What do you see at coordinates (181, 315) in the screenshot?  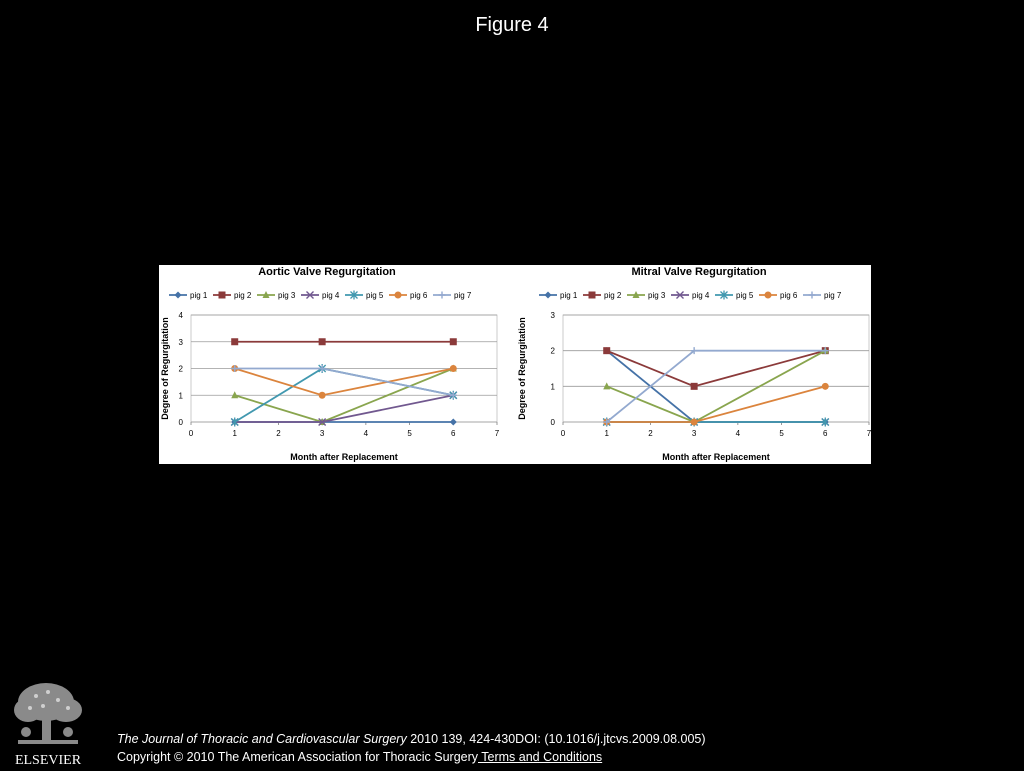 I see `y-tick-label: 4` at bounding box center [181, 315].